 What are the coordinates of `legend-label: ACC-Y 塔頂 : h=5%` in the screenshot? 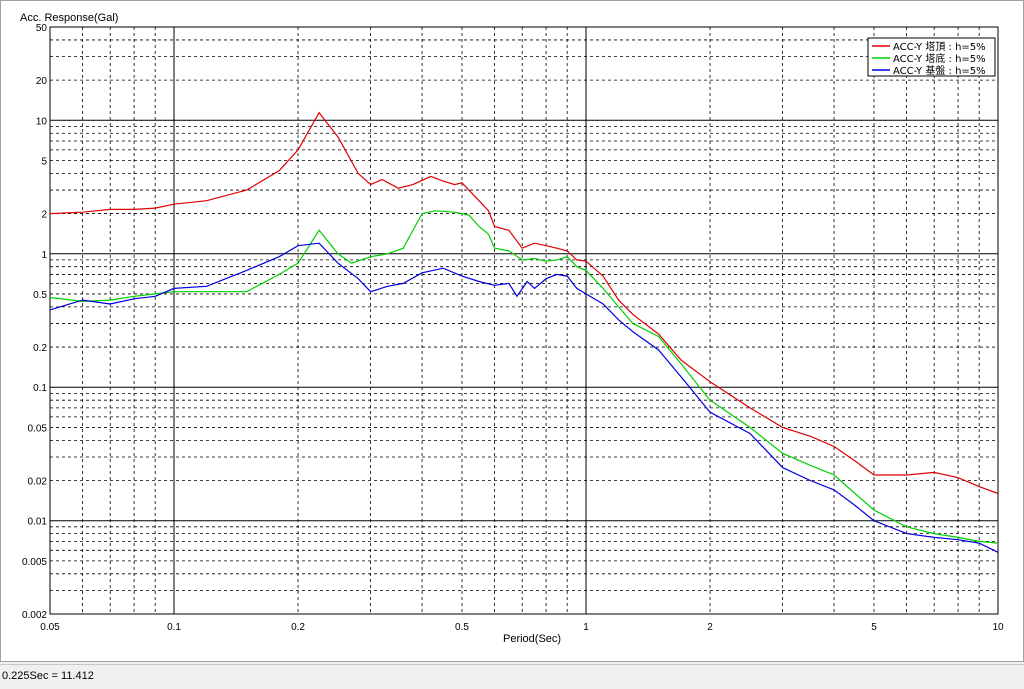 It's located at (939, 46).